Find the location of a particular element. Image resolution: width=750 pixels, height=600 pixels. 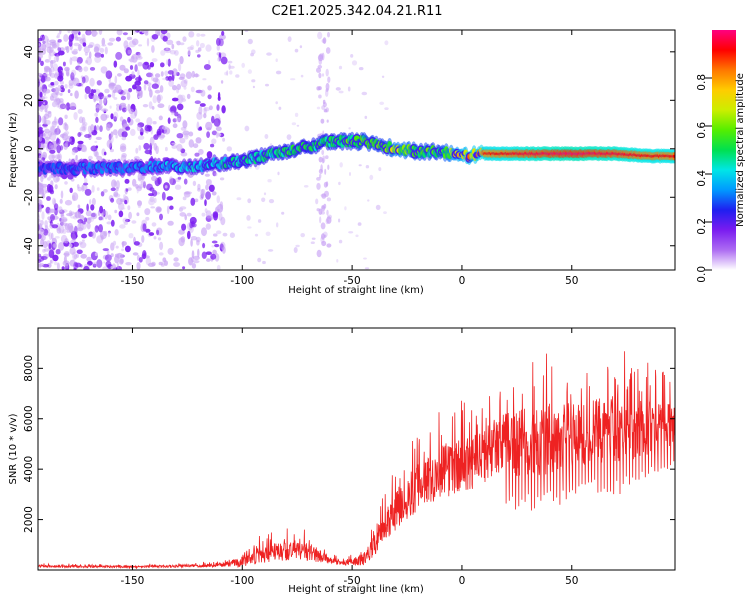

spectrogram-x-axis-label: Height of straight line (km) is located at coordinates (356, 290).